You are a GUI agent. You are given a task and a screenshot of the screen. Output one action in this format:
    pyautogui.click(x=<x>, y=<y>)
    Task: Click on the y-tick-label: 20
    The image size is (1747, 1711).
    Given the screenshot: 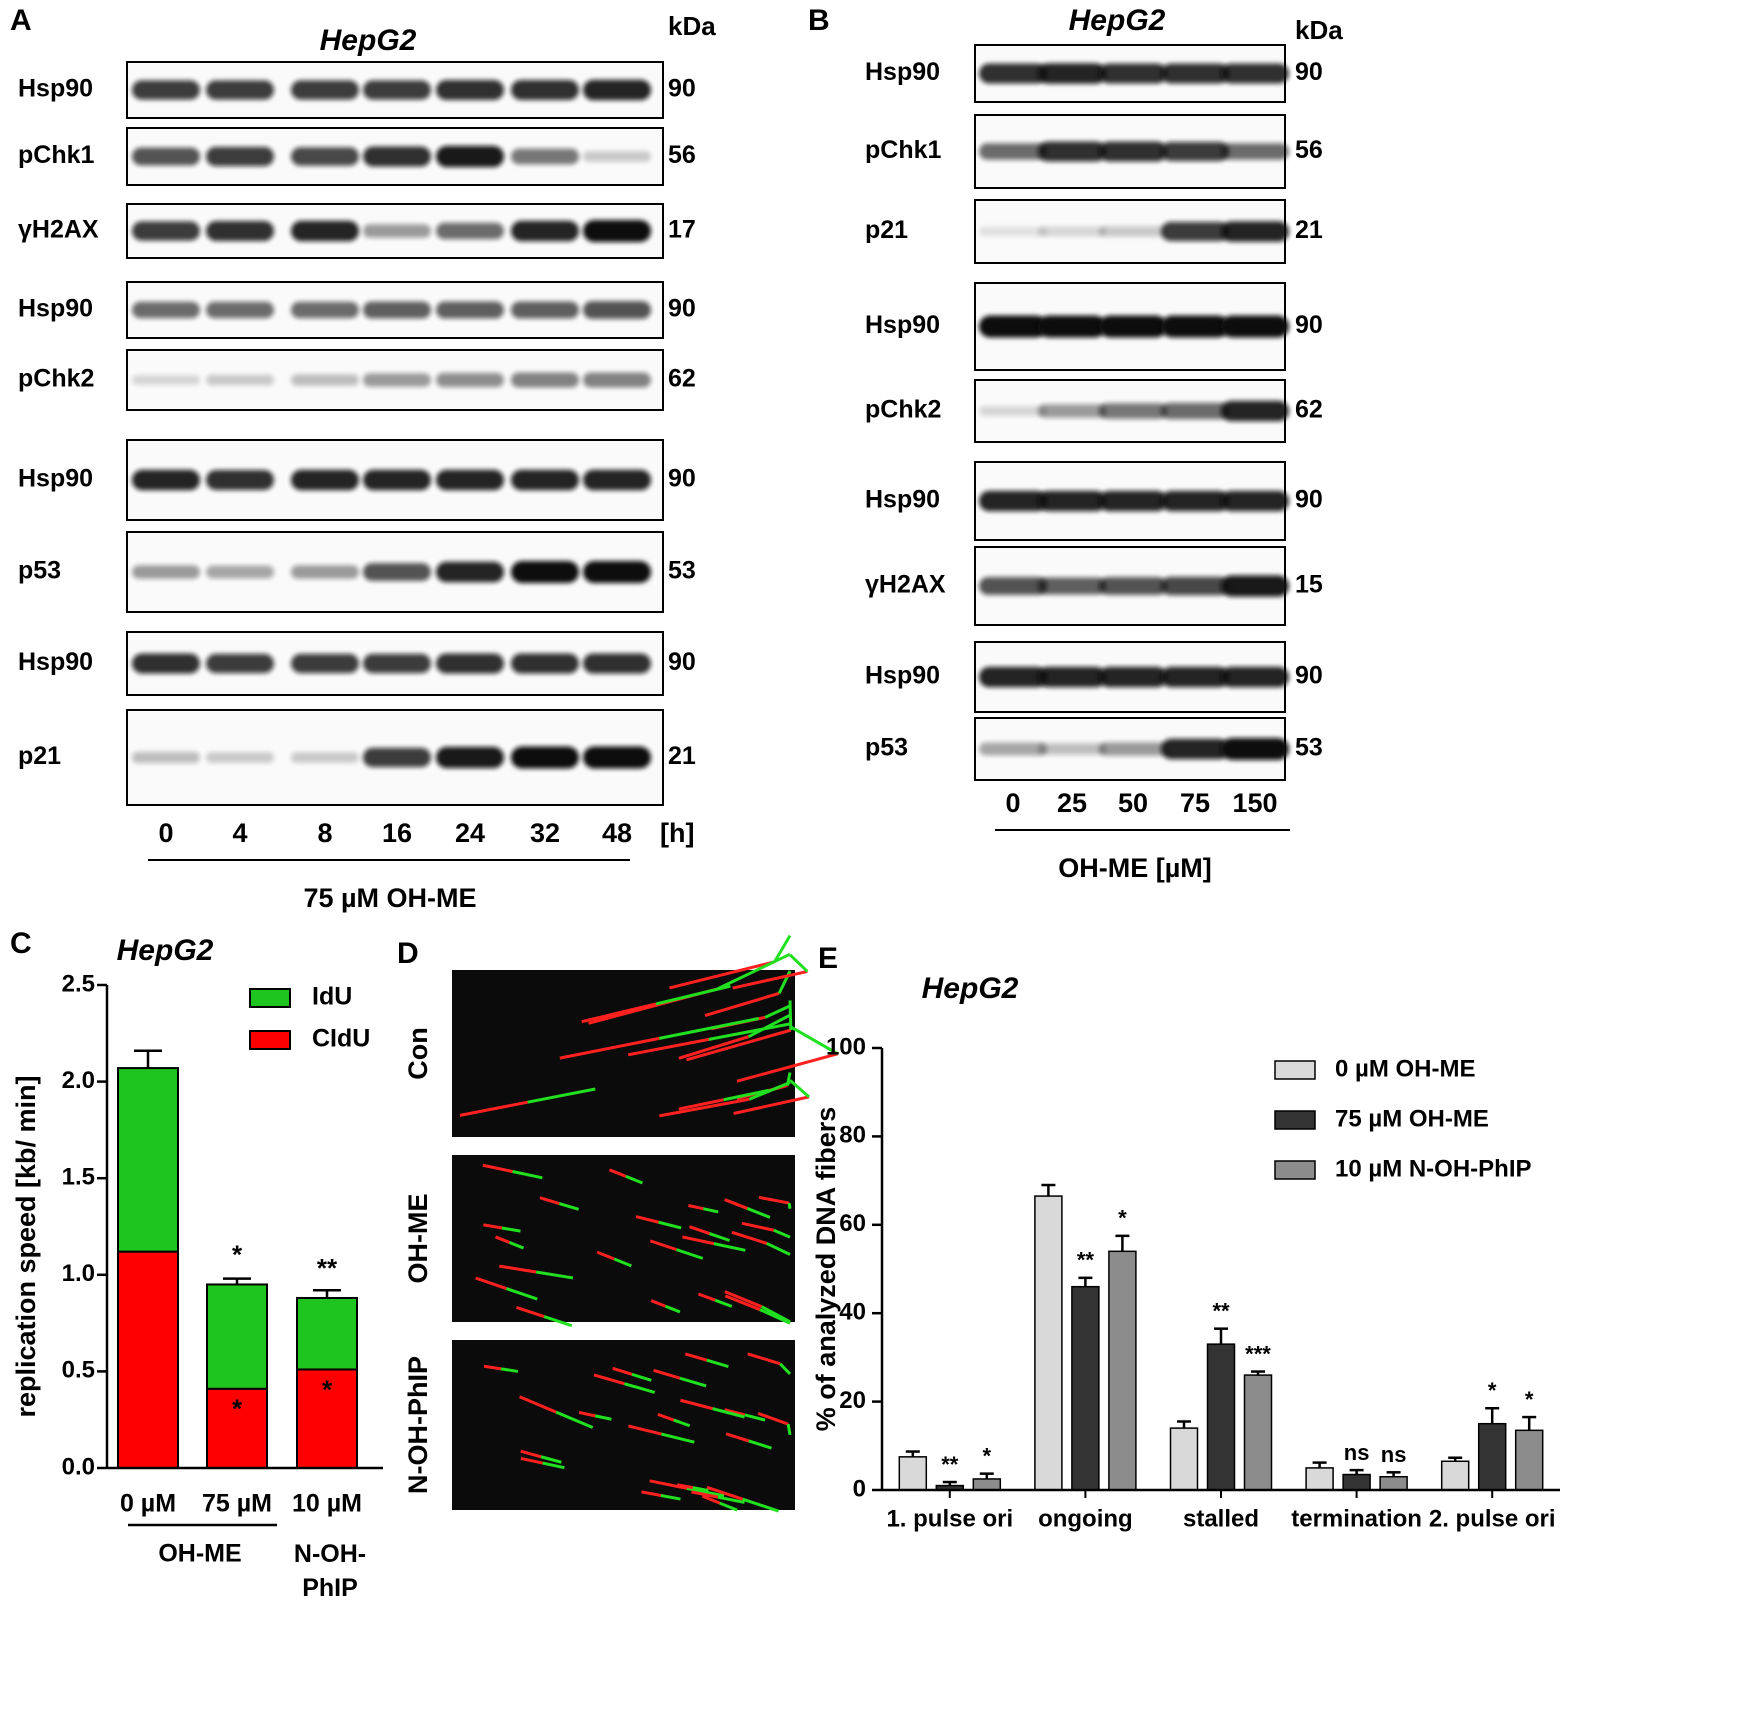 What is the action you would take?
    pyautogui.click(x=852, y=1400)
    